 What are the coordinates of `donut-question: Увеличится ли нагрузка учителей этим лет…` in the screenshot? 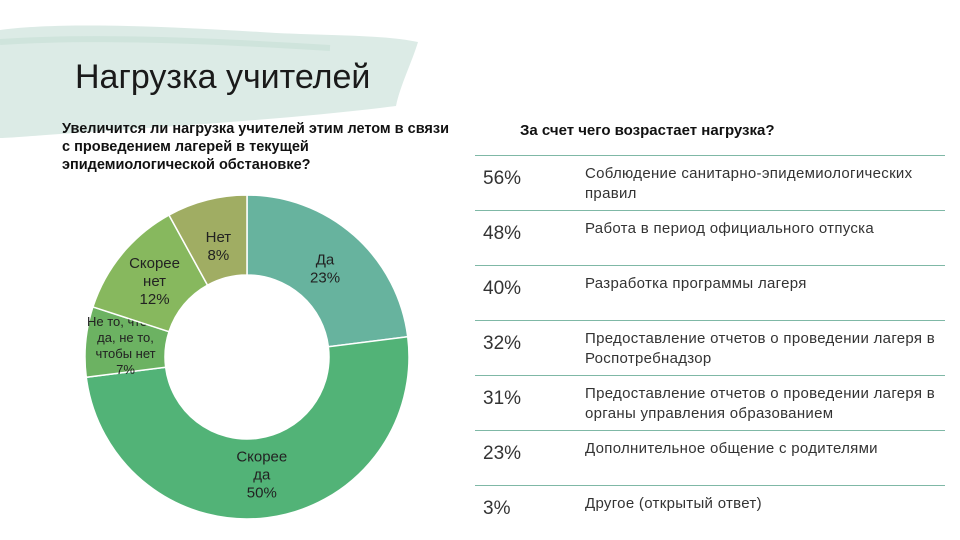 It's located at (255, 147).